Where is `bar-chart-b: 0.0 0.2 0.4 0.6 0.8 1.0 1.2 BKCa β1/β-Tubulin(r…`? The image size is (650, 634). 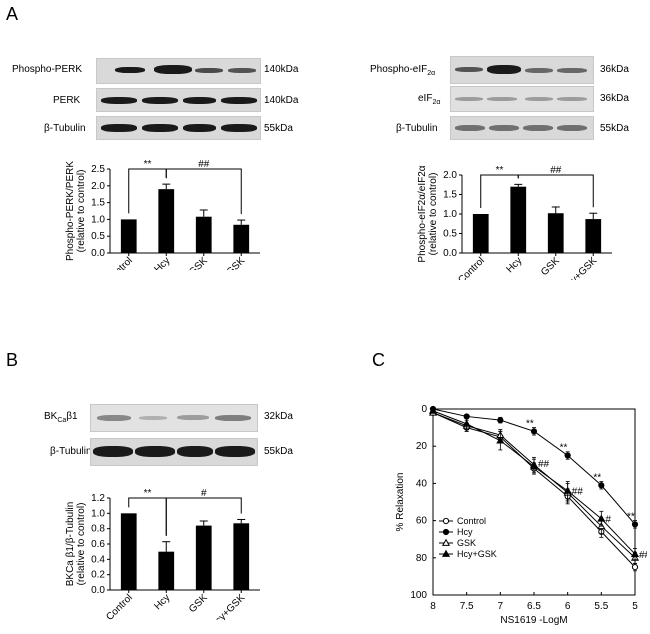
bar-chart-b: 0.0 0.2 0.4 0.6 0.8 1.0 1.2 BKCa β1/β-Tubulin(r… is located at coordinates (162, 554).